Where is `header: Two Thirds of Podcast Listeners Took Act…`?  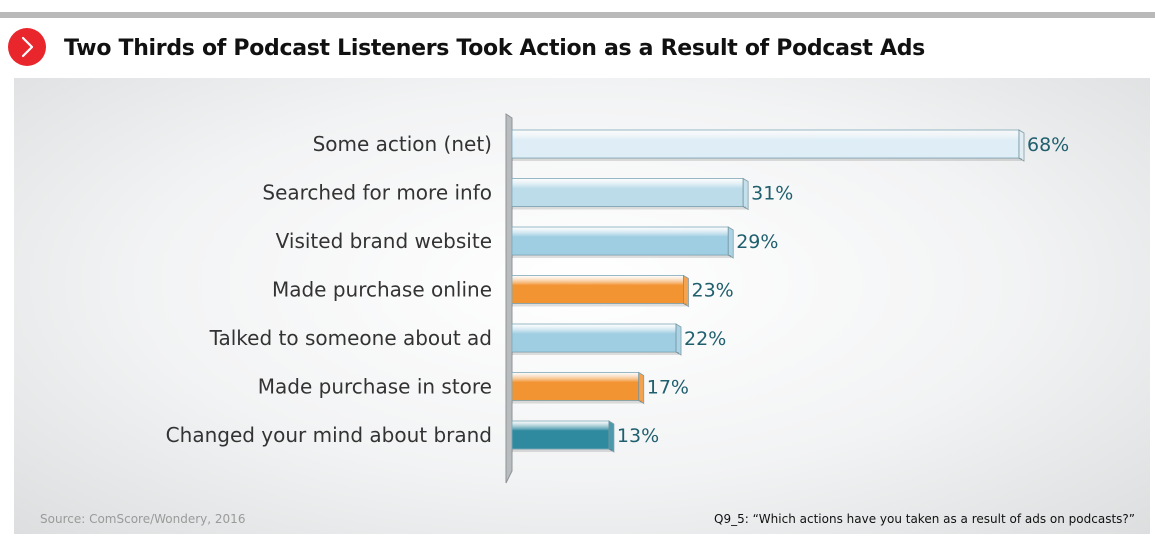 header: Two Thirds of Podcast Listeners Took Act… is located at coordinates (578, 48).